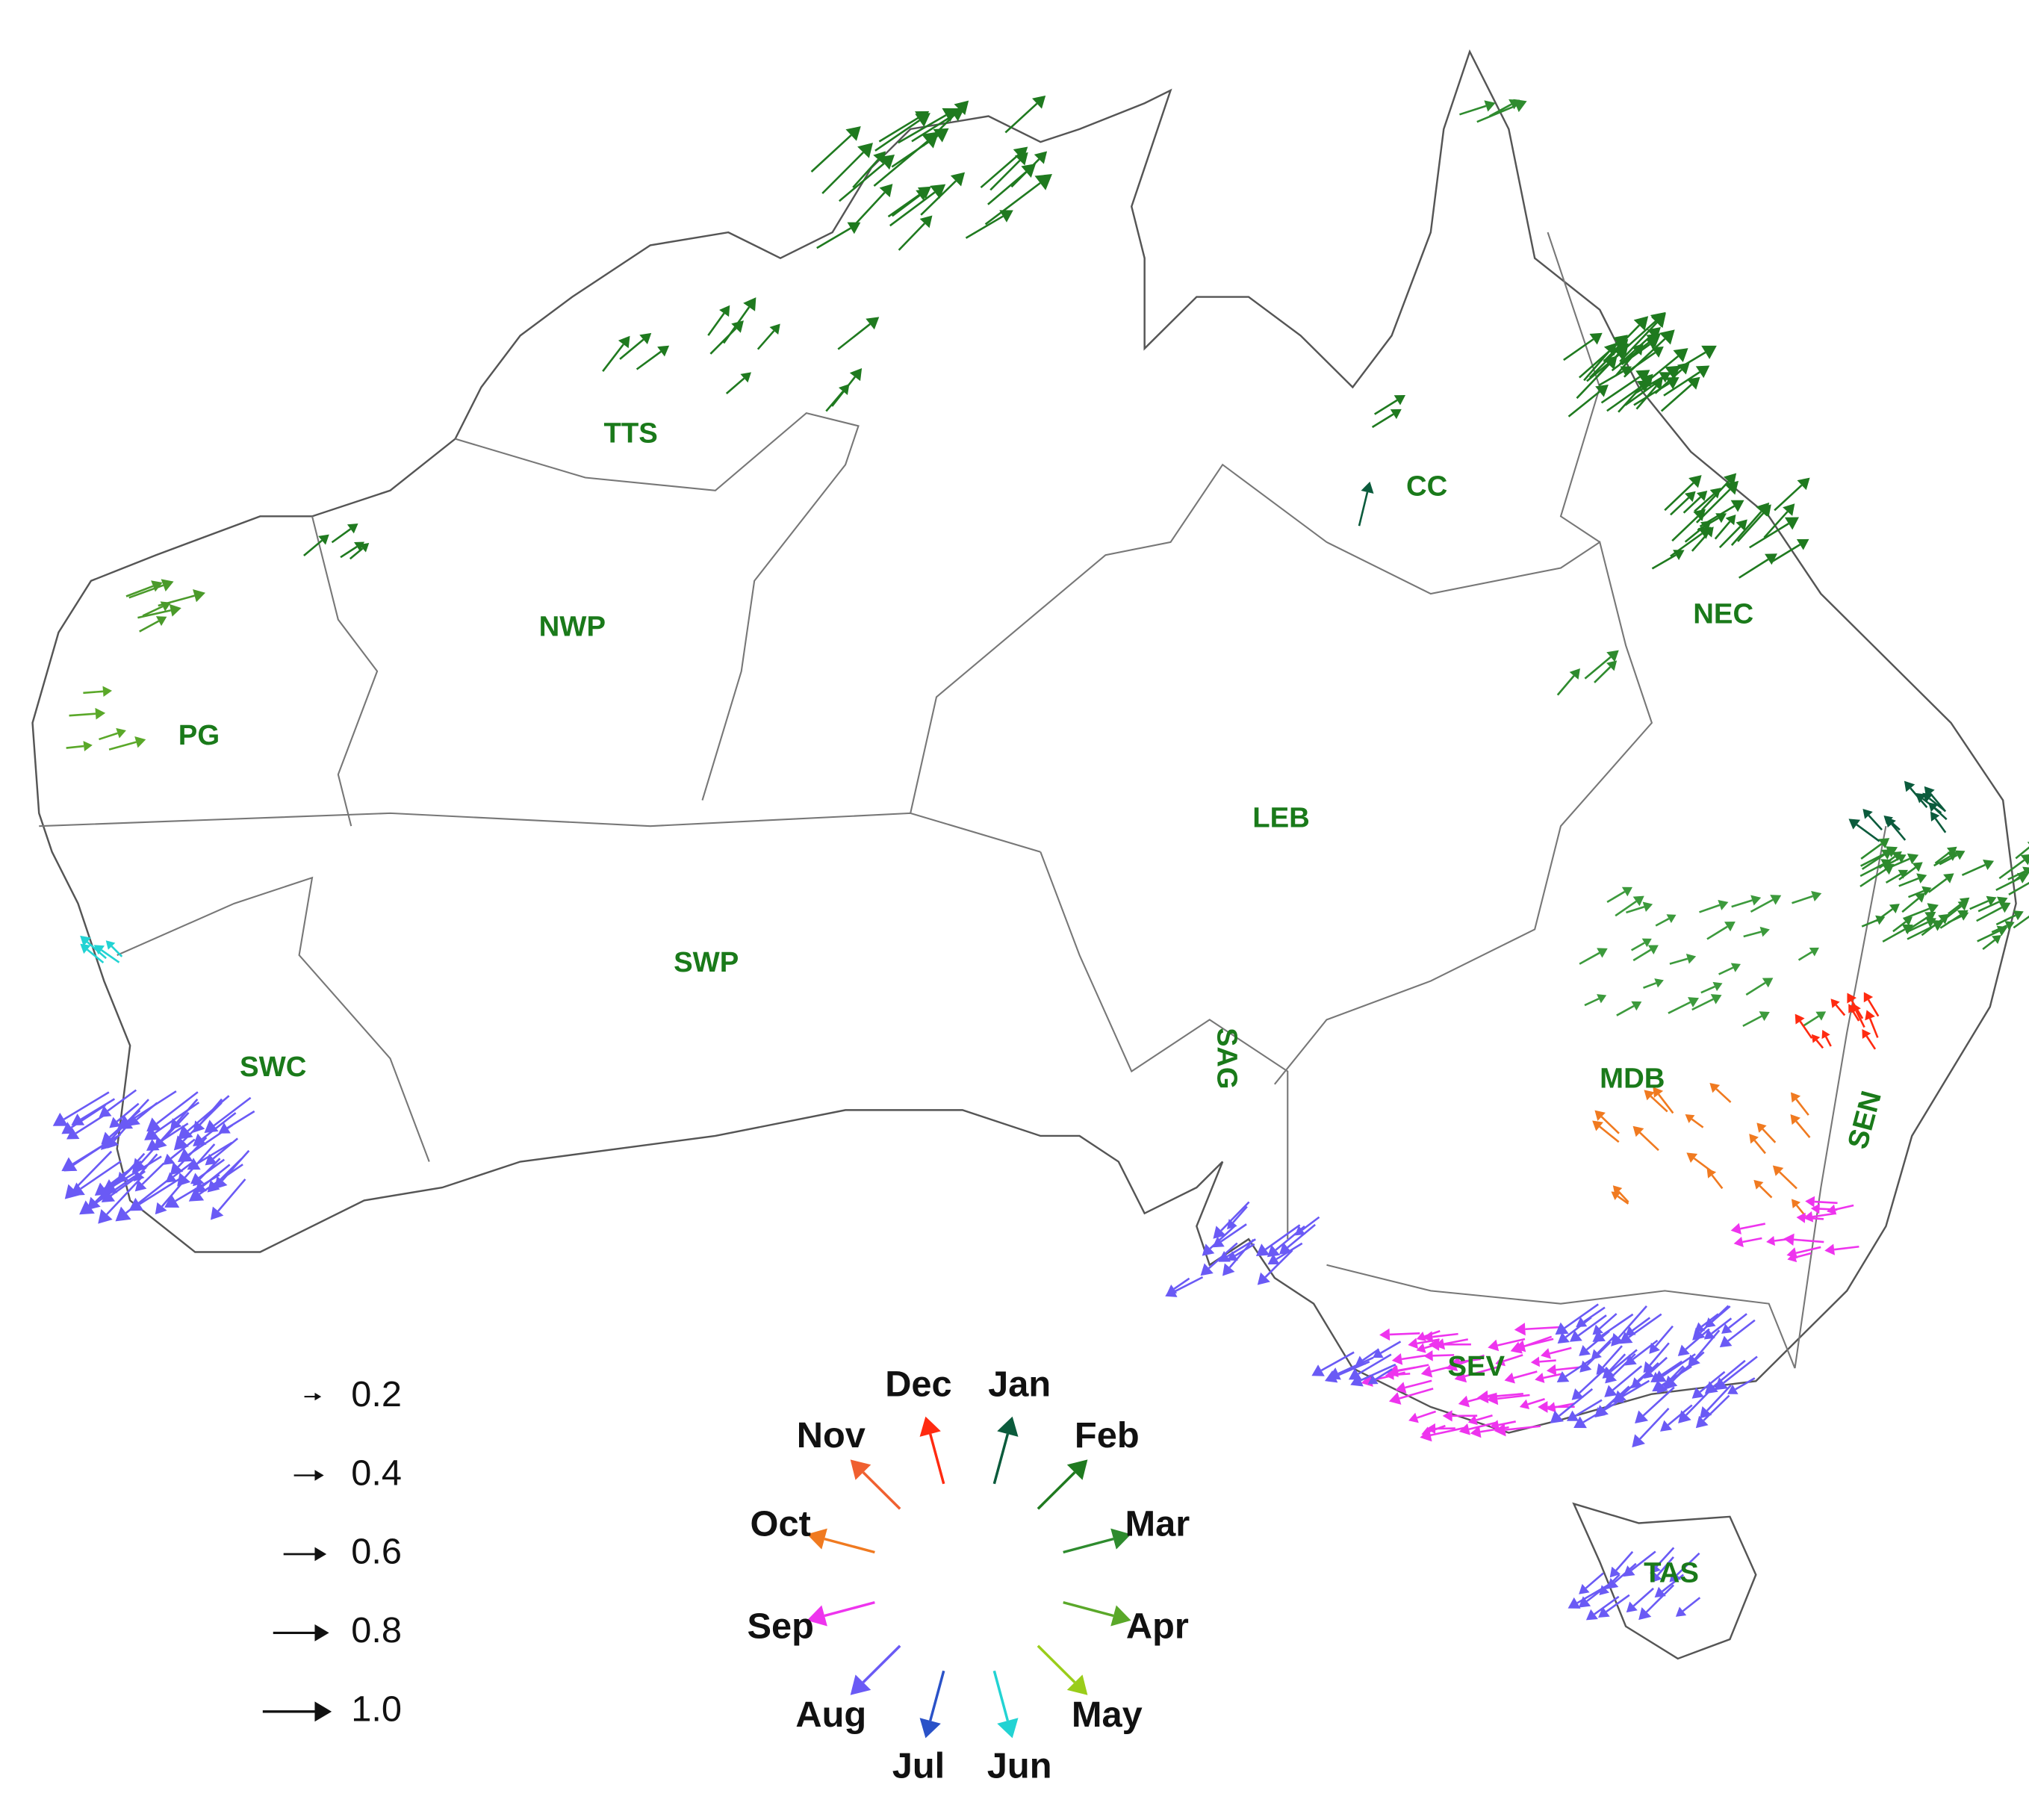 The height and width of the screenshot is (1820, 2029). What do you see at coordinates (318, 1396) in the screenshot?
I see `legend-arrow-head` at bounding box center [318, 1396].